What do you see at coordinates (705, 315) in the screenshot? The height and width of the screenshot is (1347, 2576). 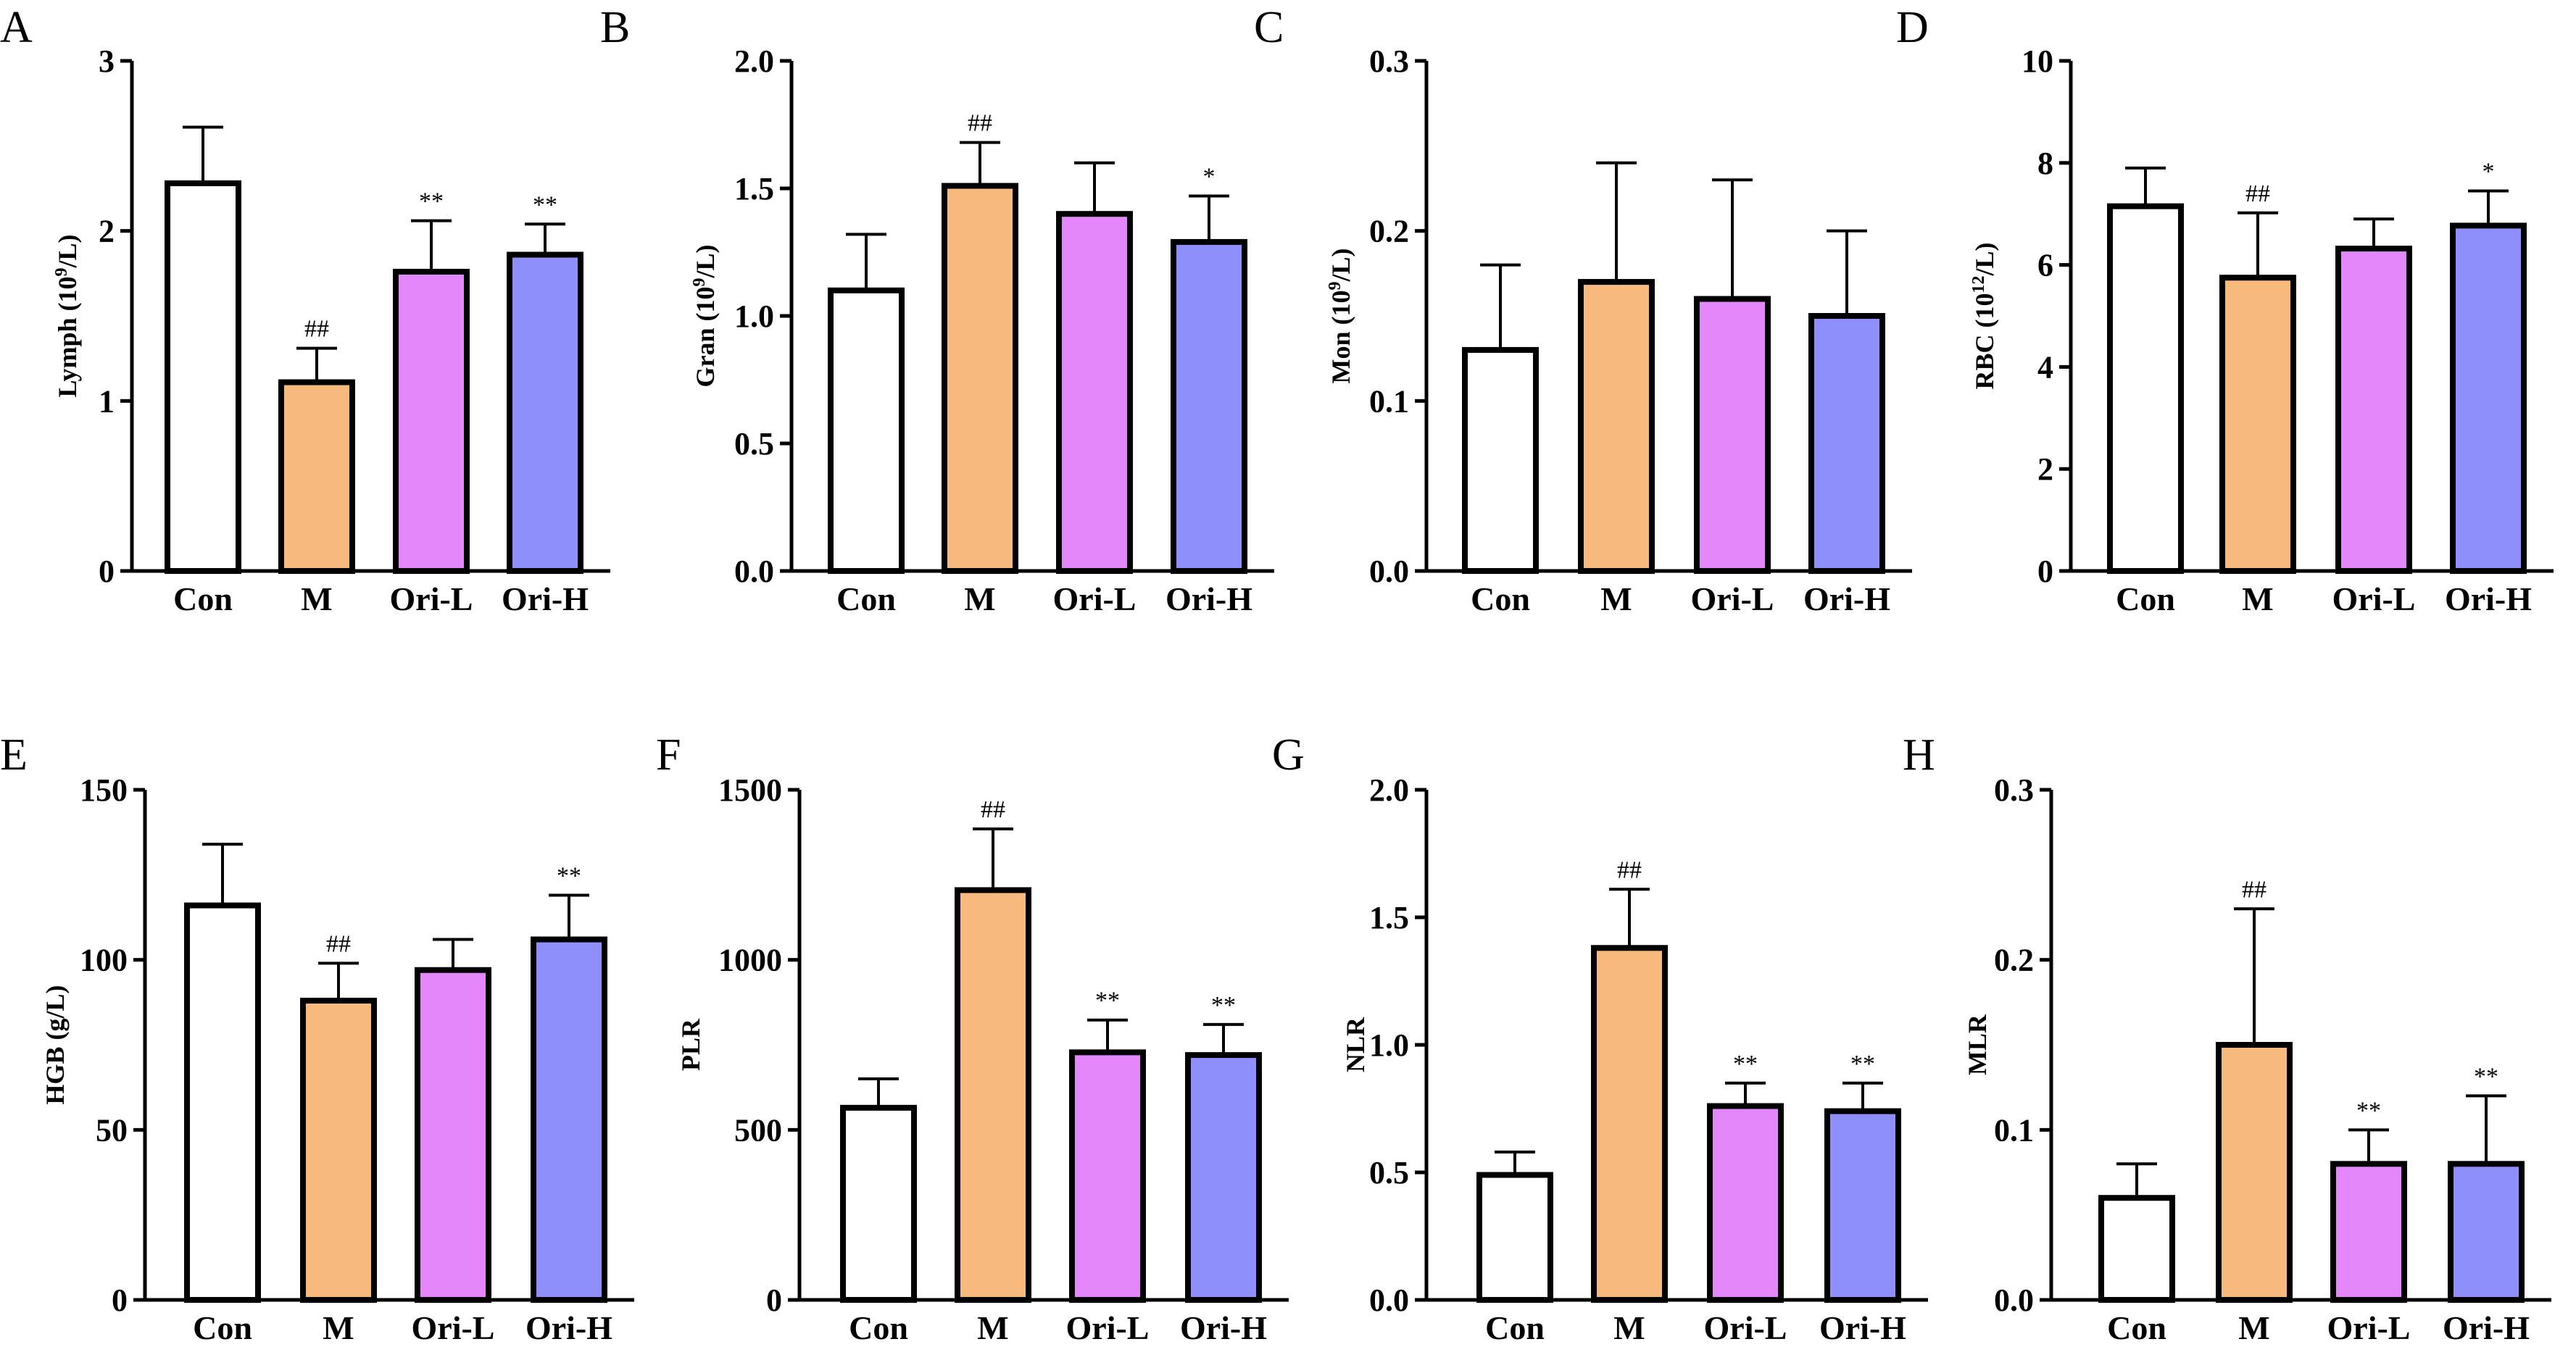 I see `y-axis-label: Gran (109/L)` at bounding box center [705, 315].